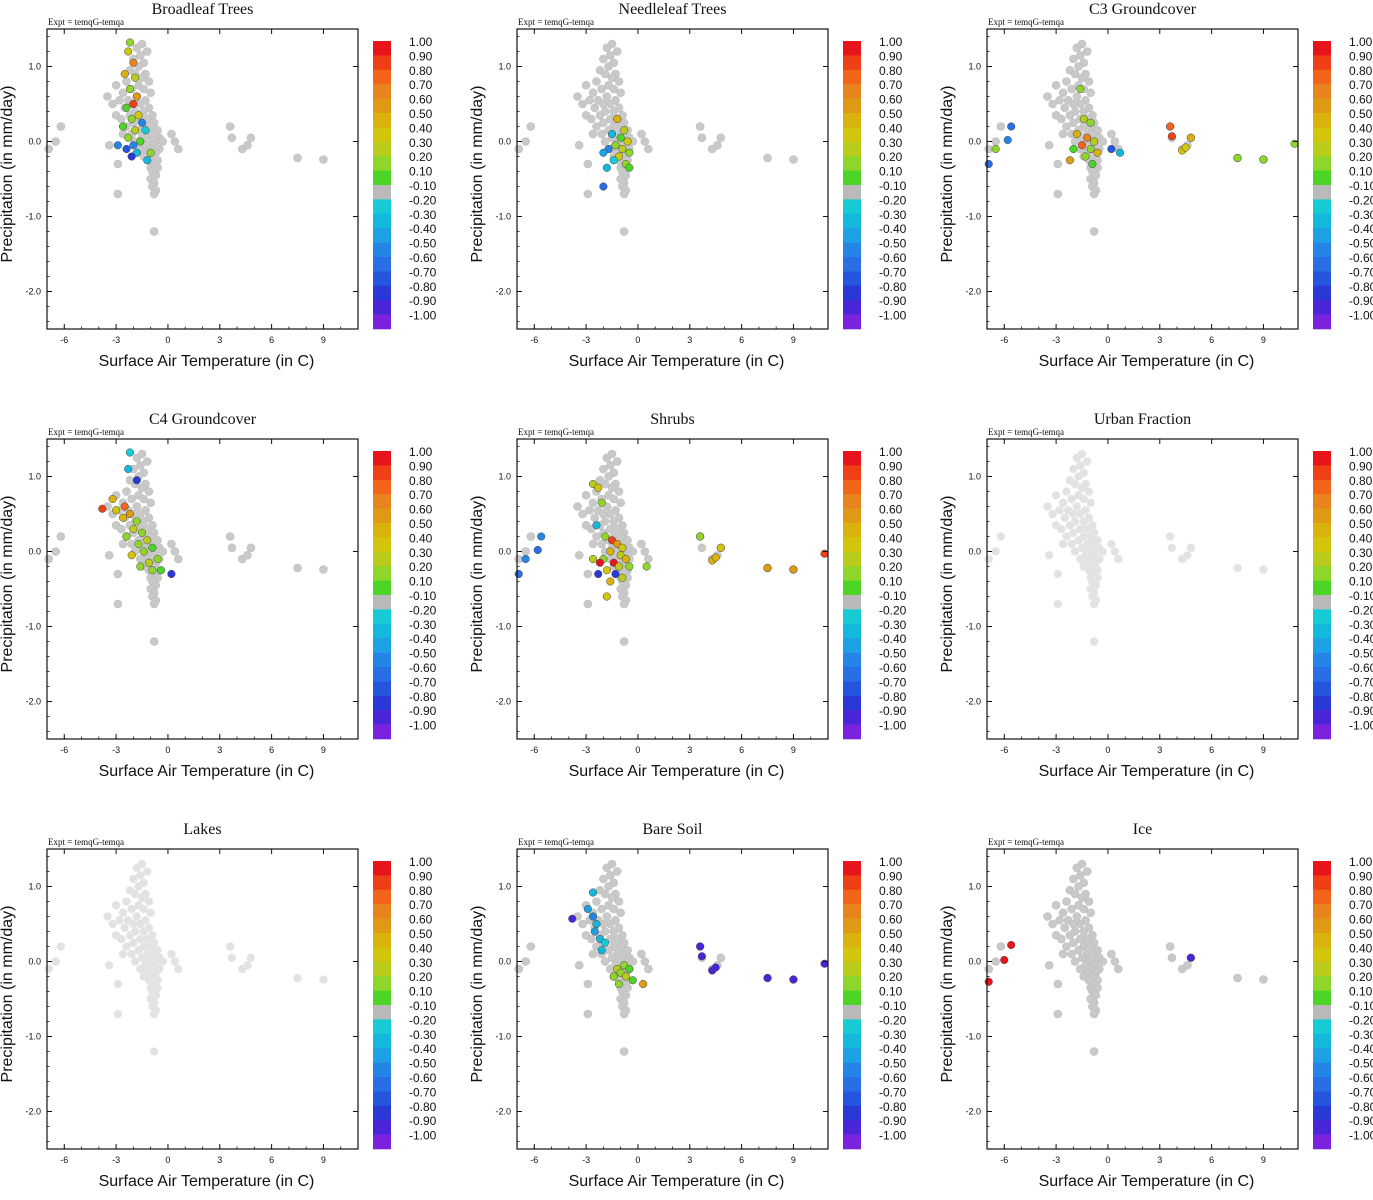  What do you see at coordinates (34, 142) in the screenshot?
I see `y-tick-label: 0.0` at bounding box center [34, 142].